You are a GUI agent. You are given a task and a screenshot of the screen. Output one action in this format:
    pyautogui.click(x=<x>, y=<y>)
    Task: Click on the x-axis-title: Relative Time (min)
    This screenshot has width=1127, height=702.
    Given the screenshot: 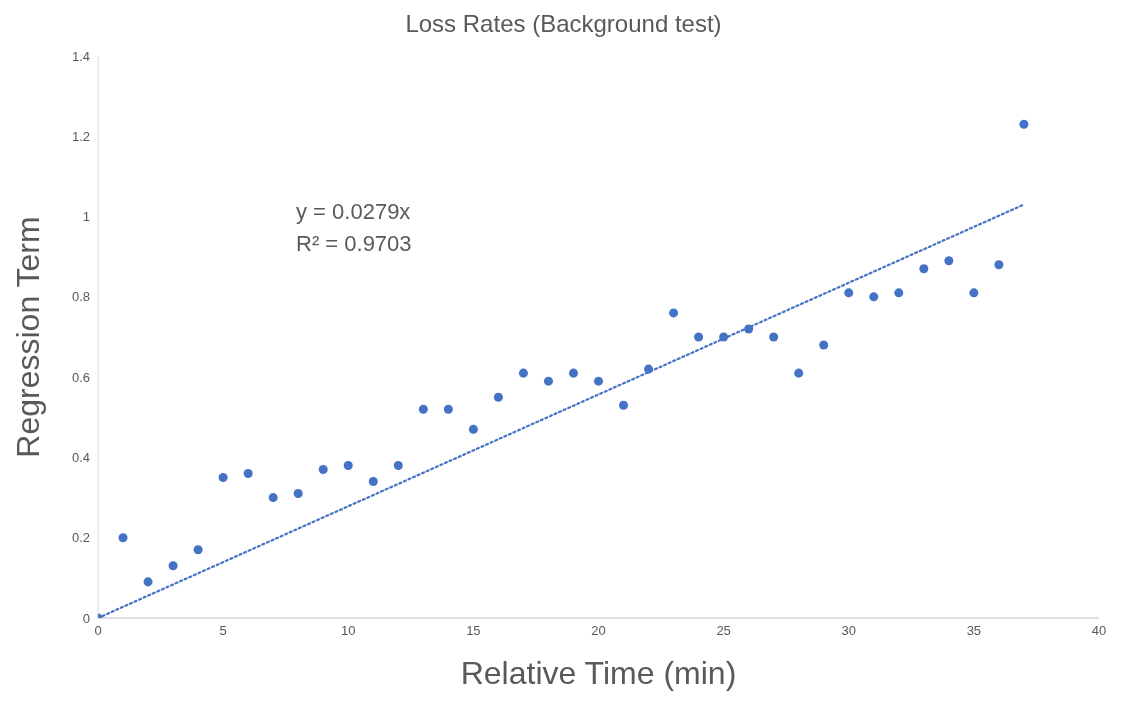 What is the action you would take?
    pyautogui.click(x=598, y=673)
    